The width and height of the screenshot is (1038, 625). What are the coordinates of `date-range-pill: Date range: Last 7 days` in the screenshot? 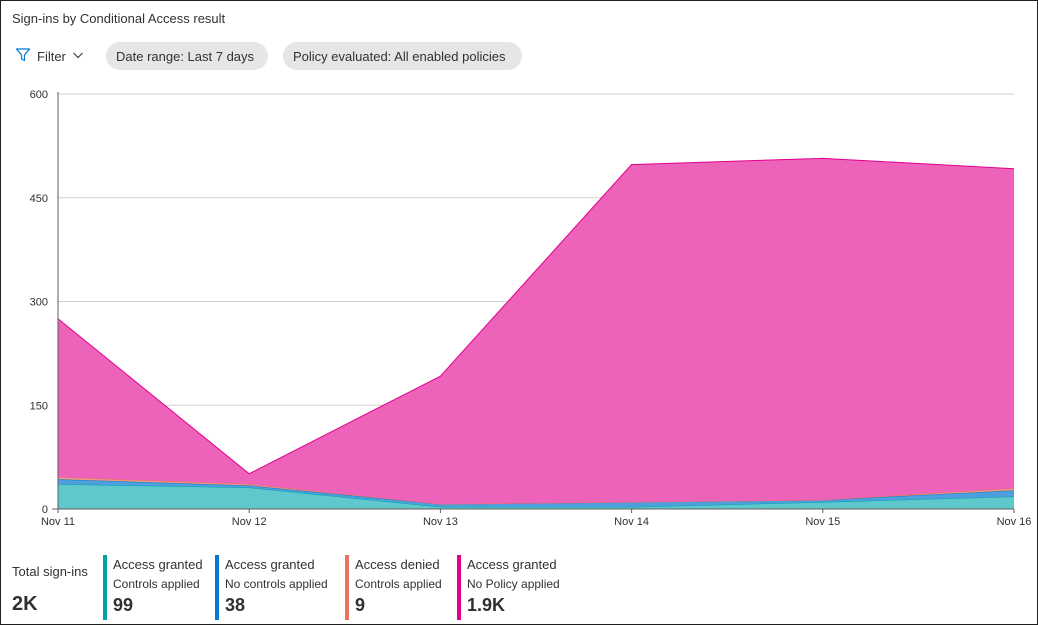 It's located at (187, 56).